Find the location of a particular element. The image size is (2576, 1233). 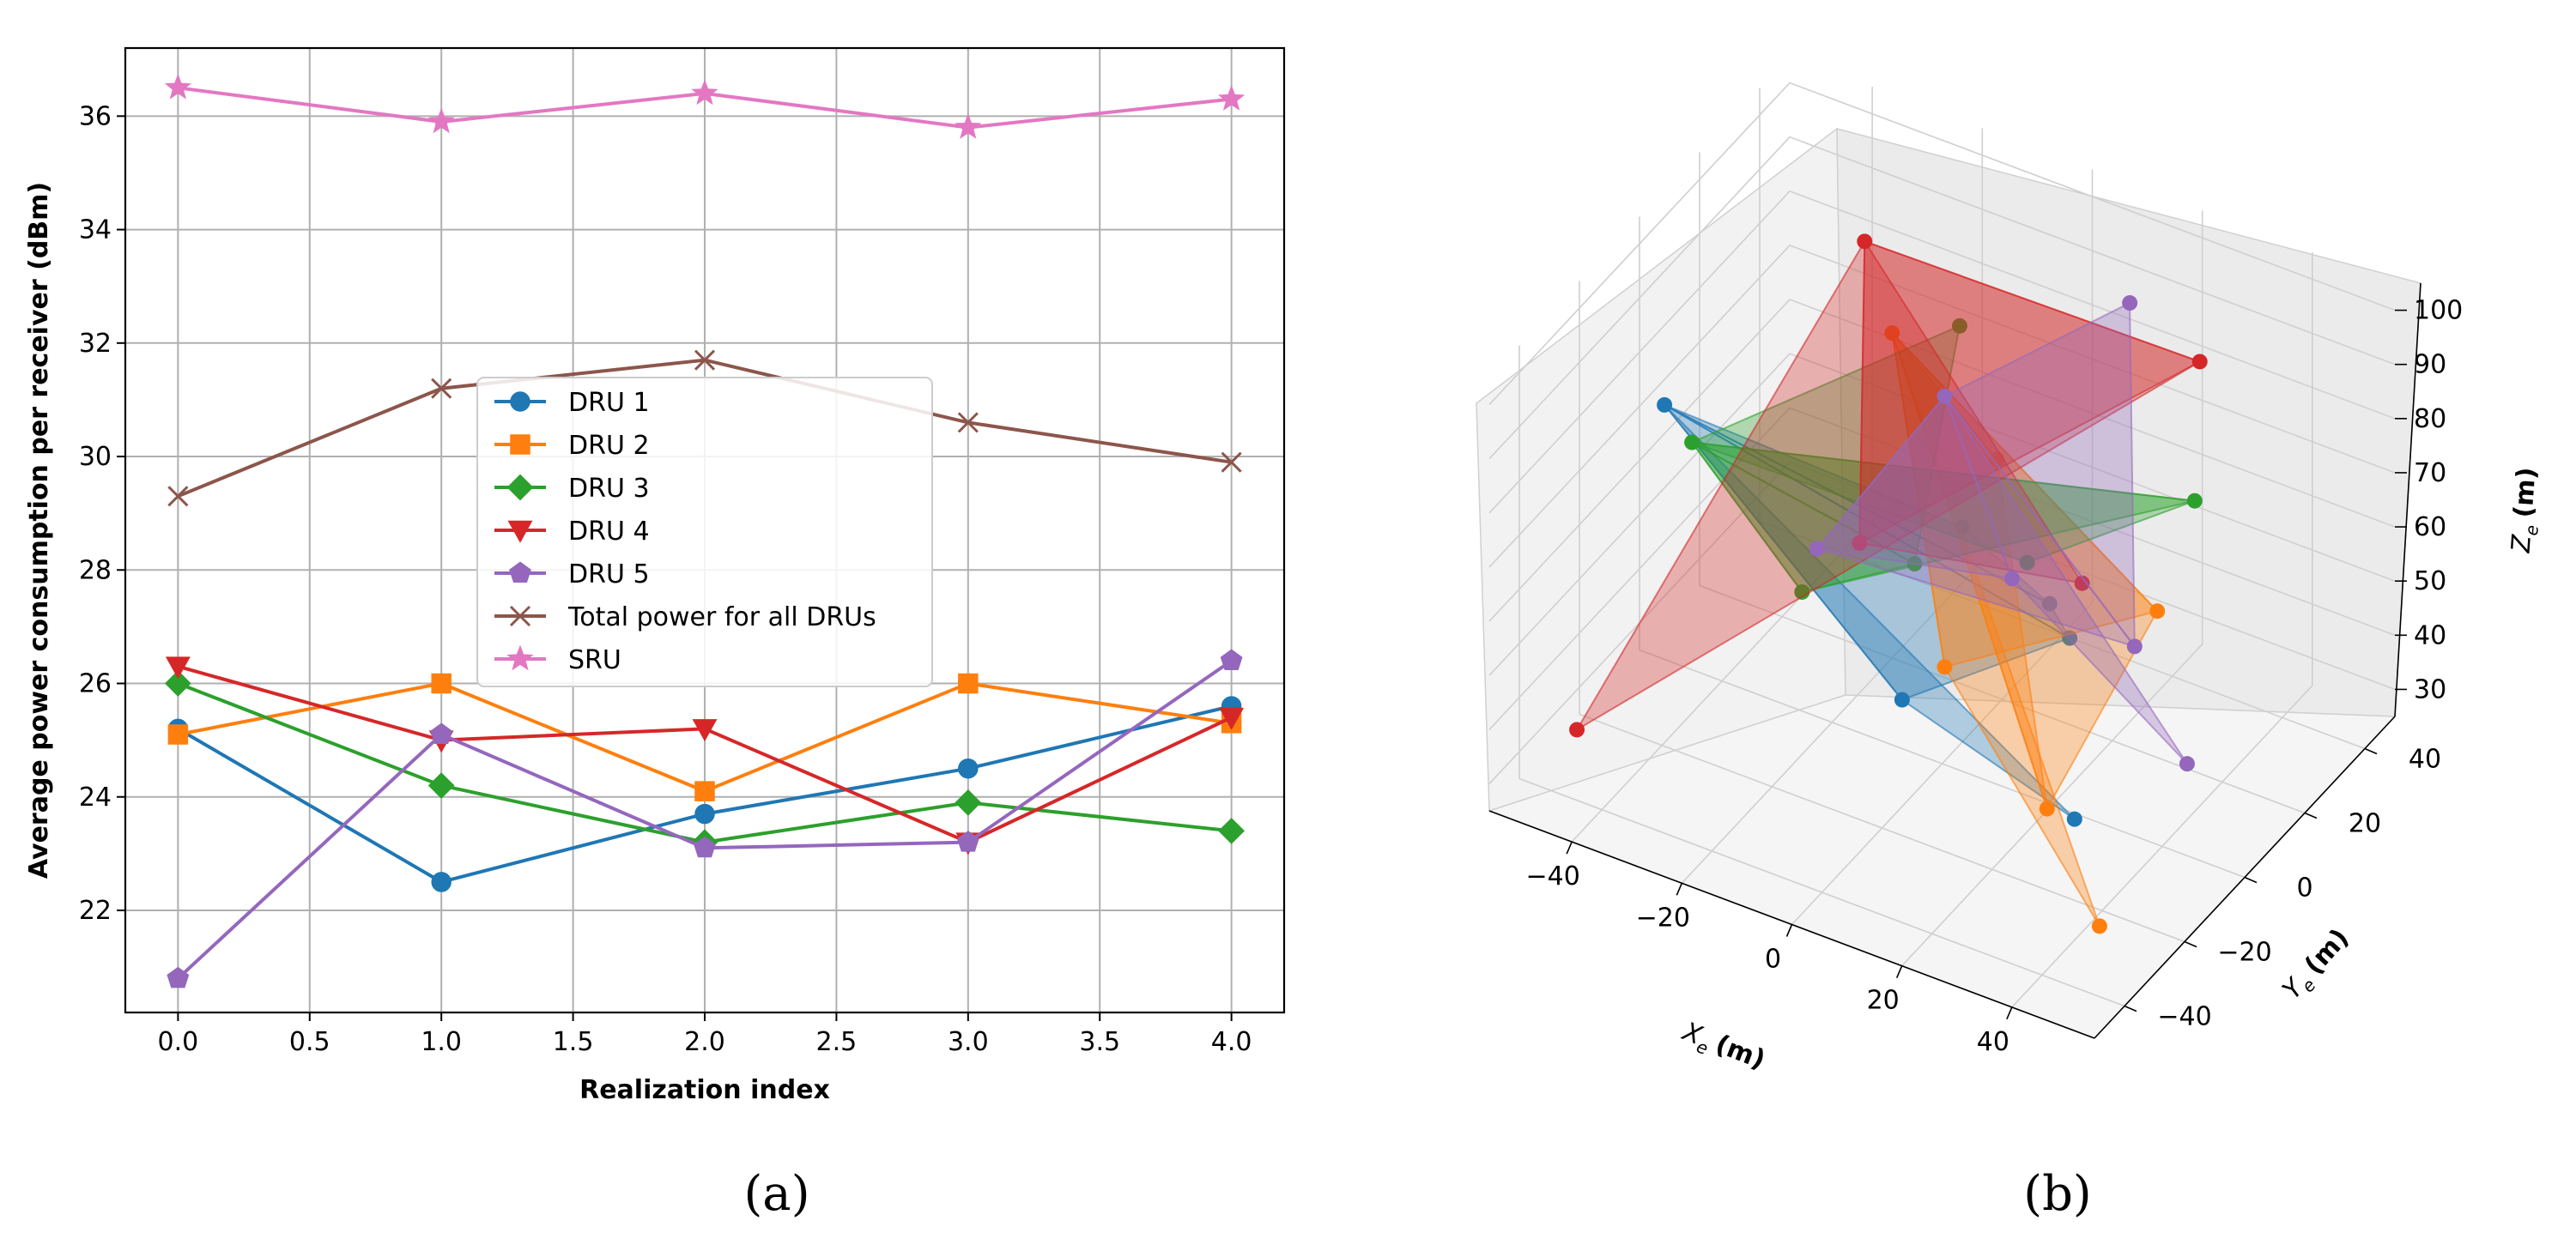

legend-label: DRU 1 is located at coordinates (609, 403).